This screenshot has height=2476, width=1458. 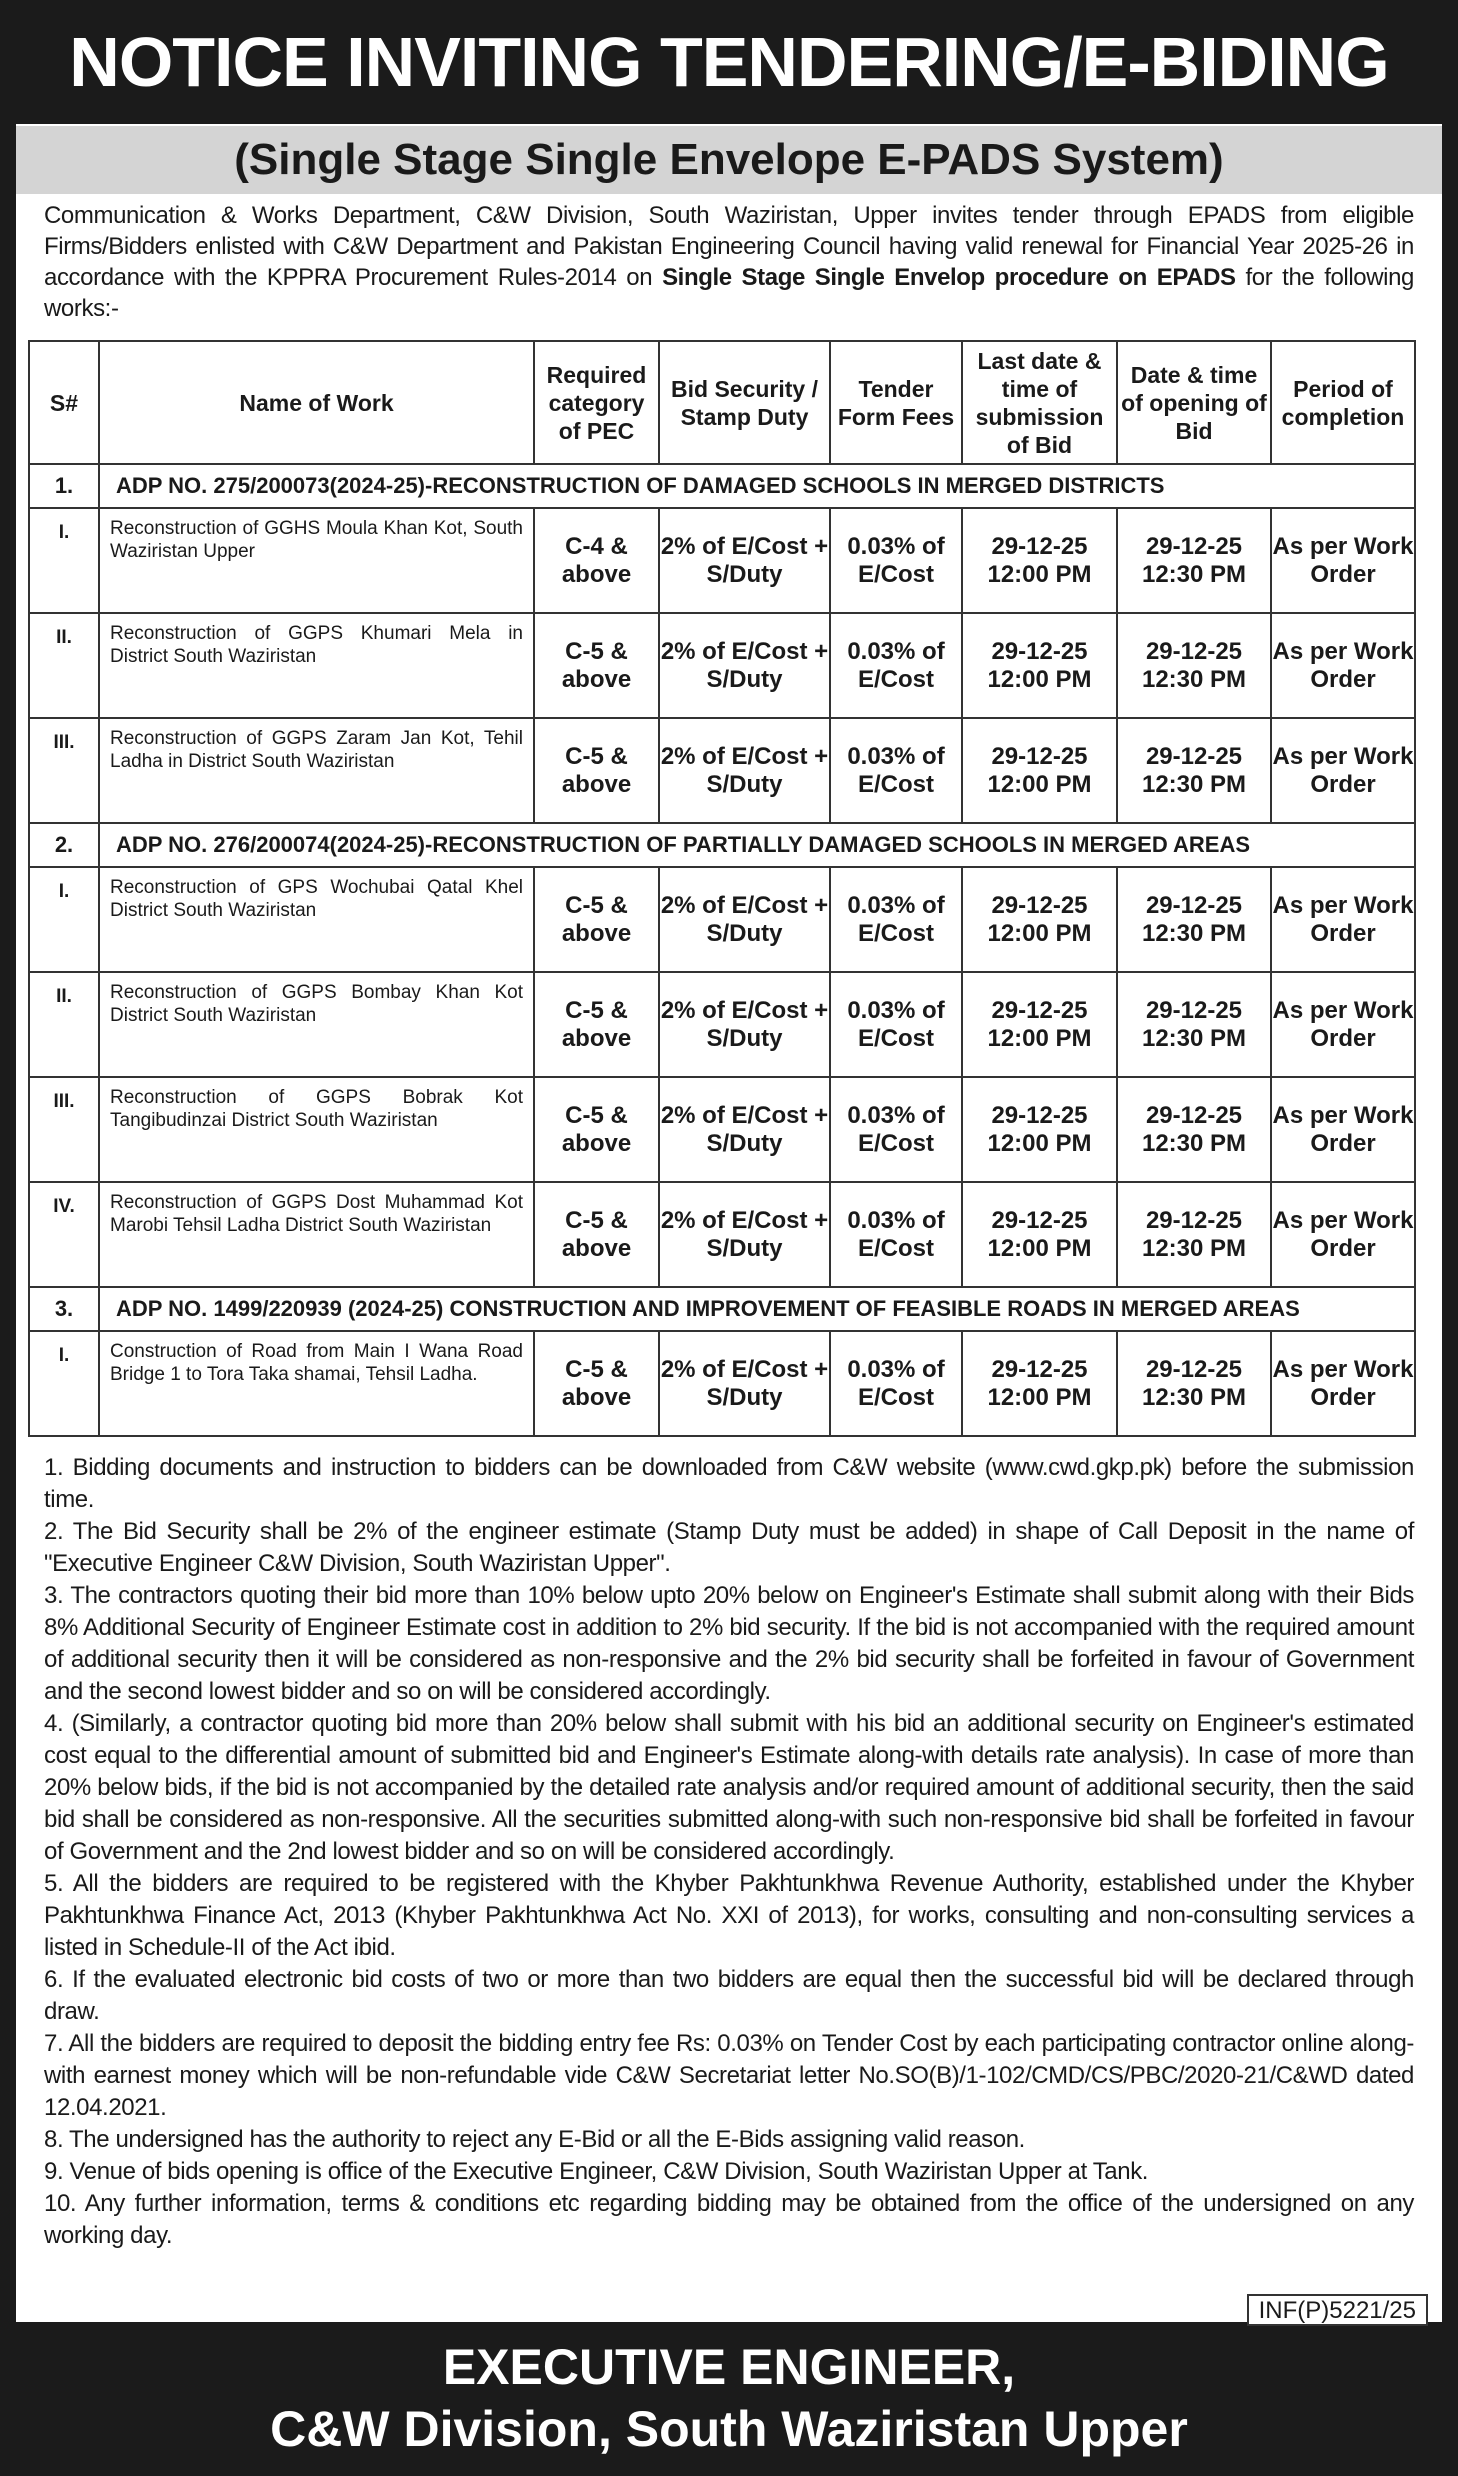 I want to click on column-header: S#, so click(x=64, y=402).